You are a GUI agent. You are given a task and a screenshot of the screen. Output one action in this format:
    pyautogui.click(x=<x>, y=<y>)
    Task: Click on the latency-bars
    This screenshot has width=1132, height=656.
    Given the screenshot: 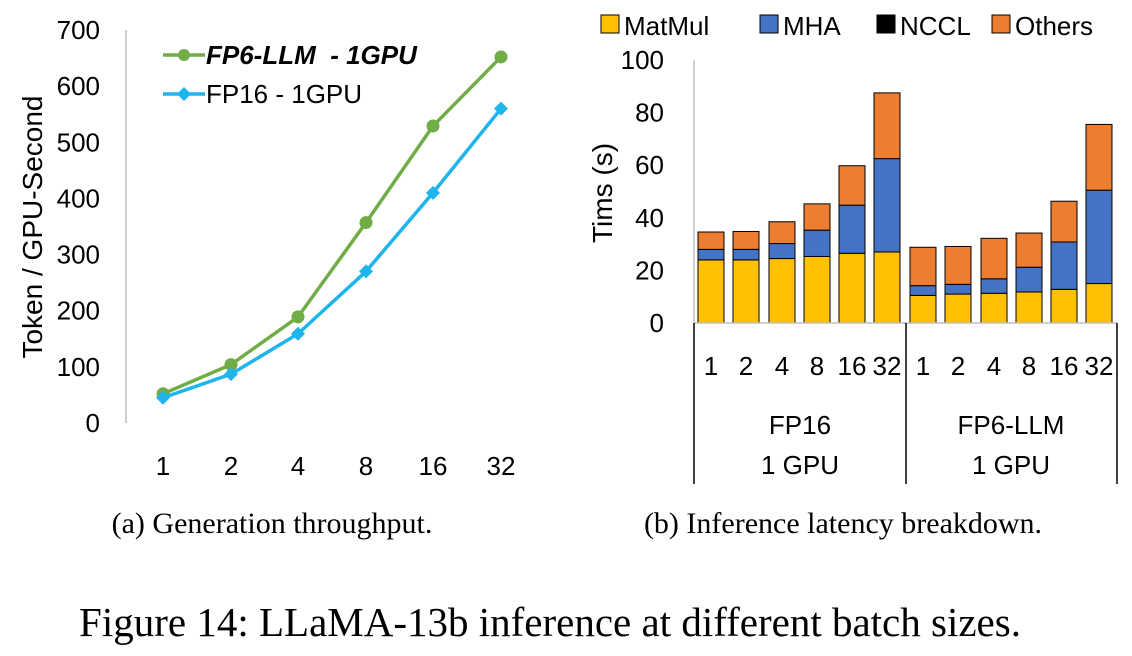 What is the action you would take?
    pyautogui.click(x=905, y=208)
    